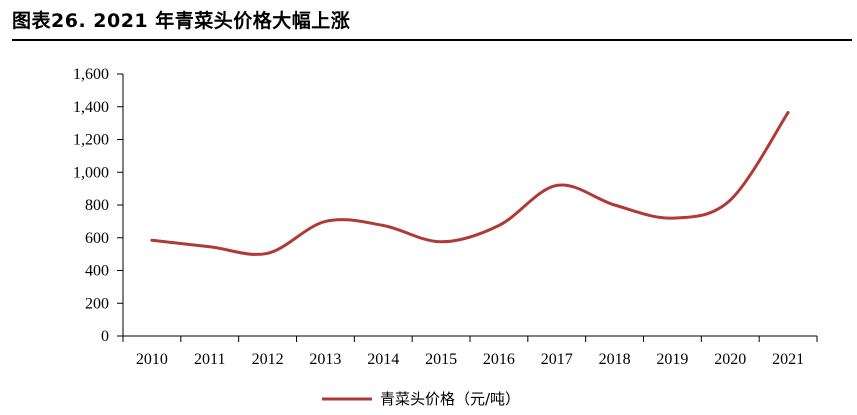 This screenshot has width=857, height=415. What do you see at coordinates (91, 107) in the screenshot?
I see `y-tick-label: 1,400` at bounding box center [91, 107].